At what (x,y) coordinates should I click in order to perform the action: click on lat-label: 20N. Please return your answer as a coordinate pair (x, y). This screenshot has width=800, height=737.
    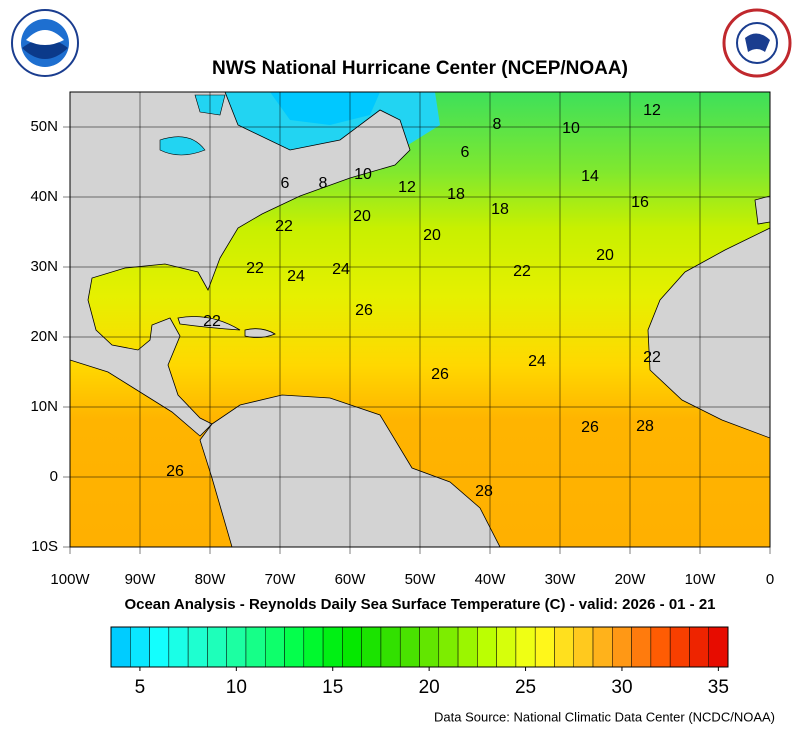
    Looking at the image, I should click on (44, 336).